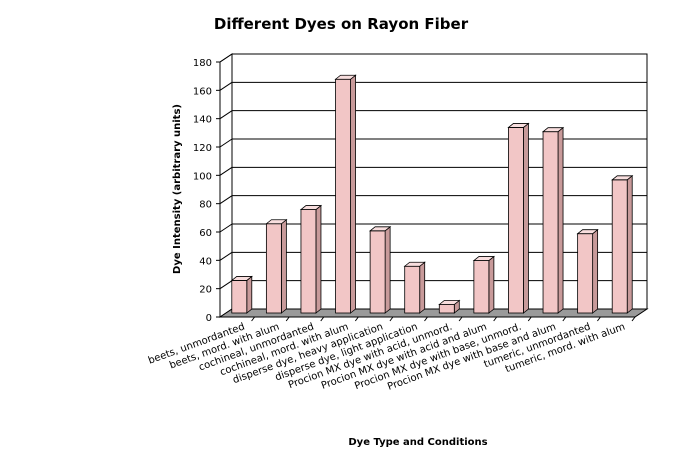 The width and height of the screenshot is (683, 467). Describe the element at coordinates (414, 264) in the screenshot. I see `bar-6-top` at that location.